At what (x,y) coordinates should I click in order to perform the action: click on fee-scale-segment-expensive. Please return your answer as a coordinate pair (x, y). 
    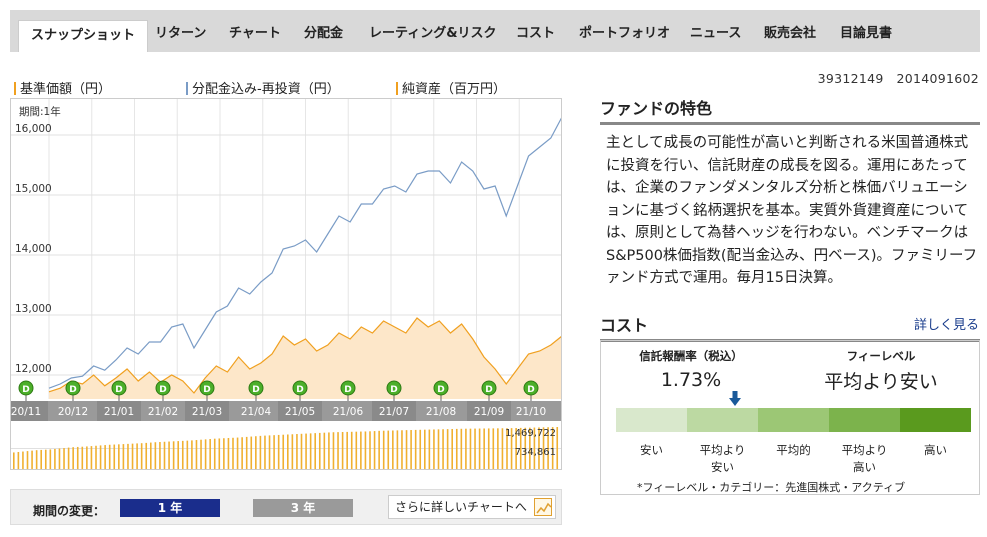
    Looking at the image, I should click on (935, 420).